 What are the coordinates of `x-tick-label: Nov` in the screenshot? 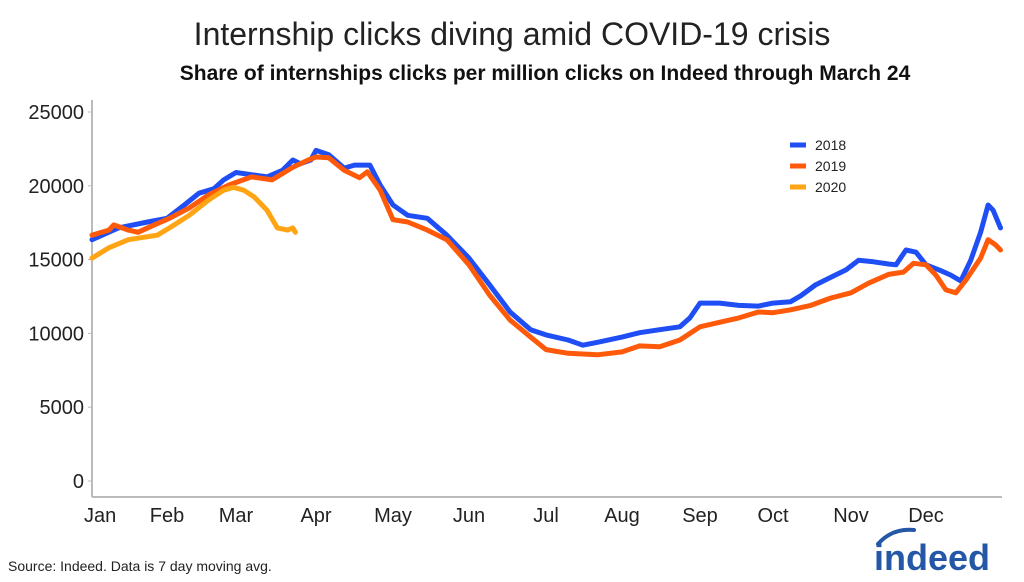 It's located at (851, 516).